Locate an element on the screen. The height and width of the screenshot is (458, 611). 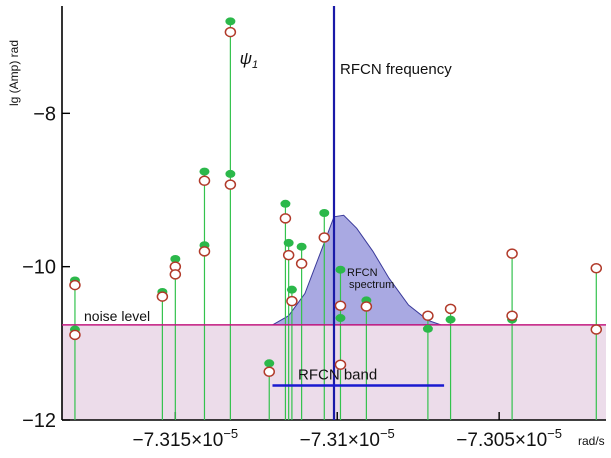
x-tick-label: −7.31×10⁻⁵ is located at coordinates (347, 438).